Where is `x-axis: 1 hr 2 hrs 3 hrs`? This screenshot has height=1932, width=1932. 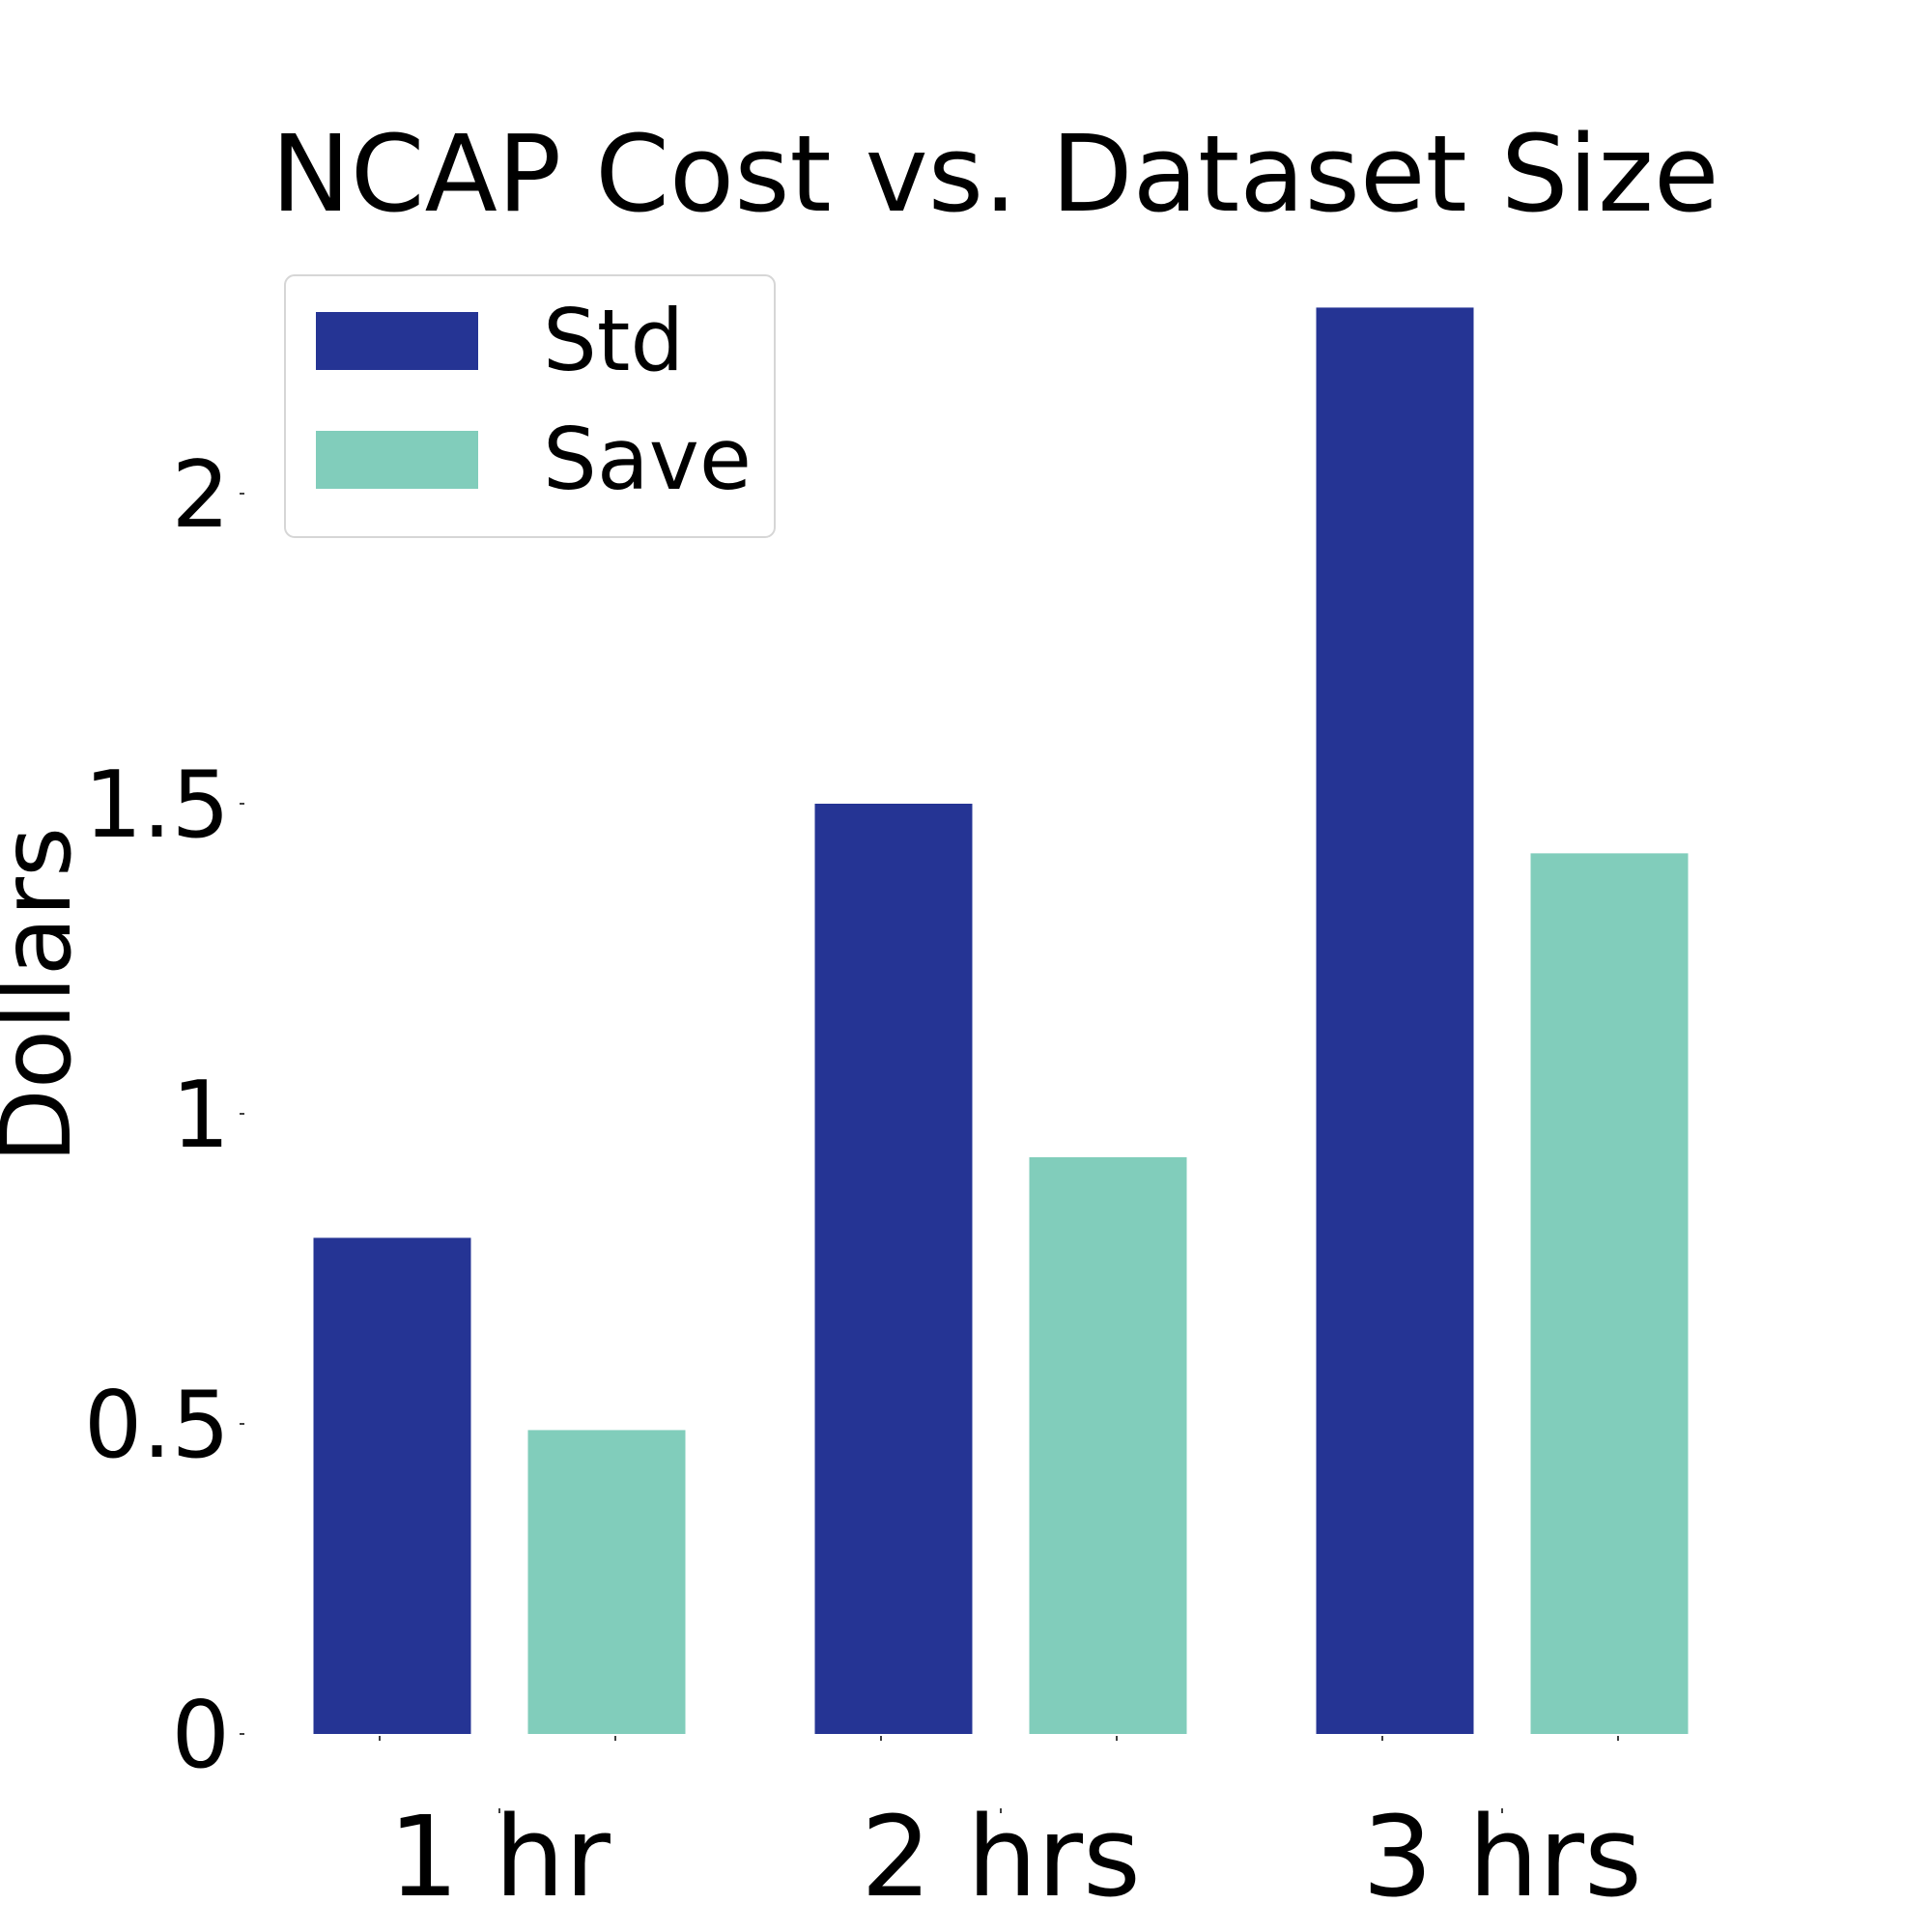 x-axis: 1 hr 2 hrs 3 hrs is located at coordinates (1011, 1829).